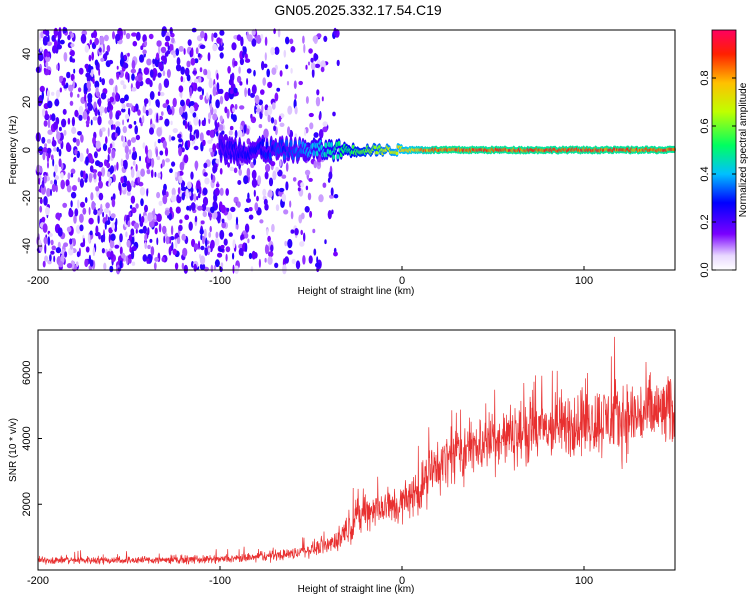 This screenshot has width=750, height=600. Describe the element at coordinates (724, 150) in the screenshot. I see `colorbar-gradient` at that location.